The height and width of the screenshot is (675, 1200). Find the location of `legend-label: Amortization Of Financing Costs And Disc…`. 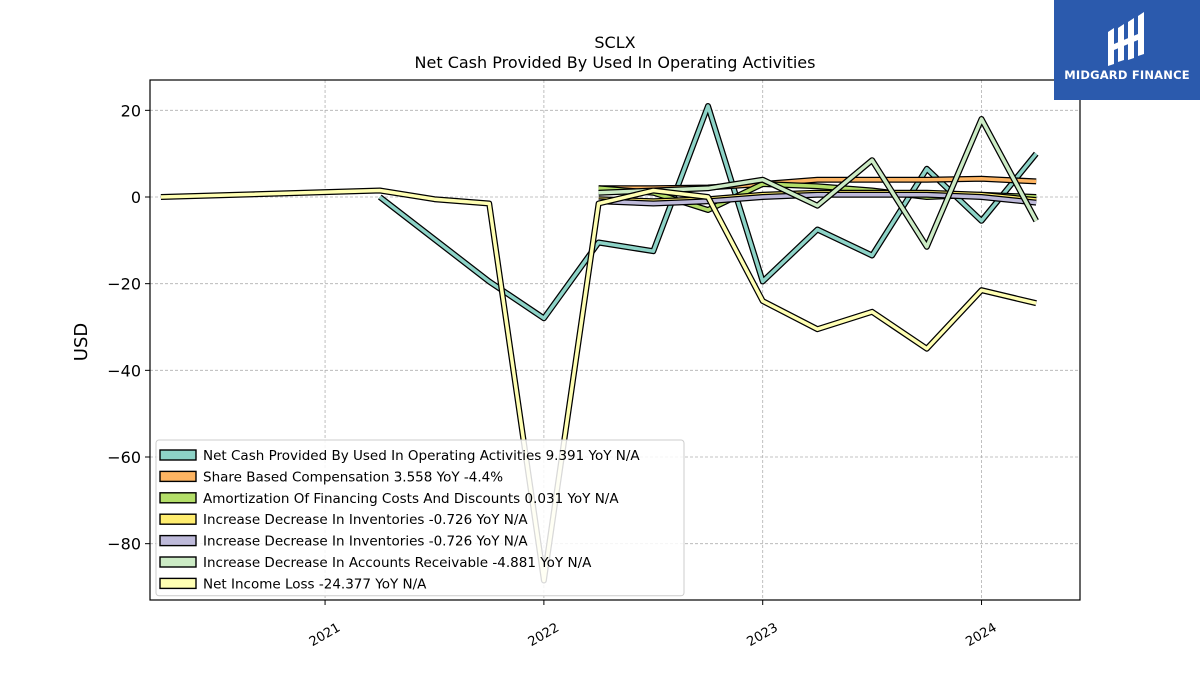

legend-label: Amortization Of Financing Costs And Disc… is located at coordinates (411, 499).